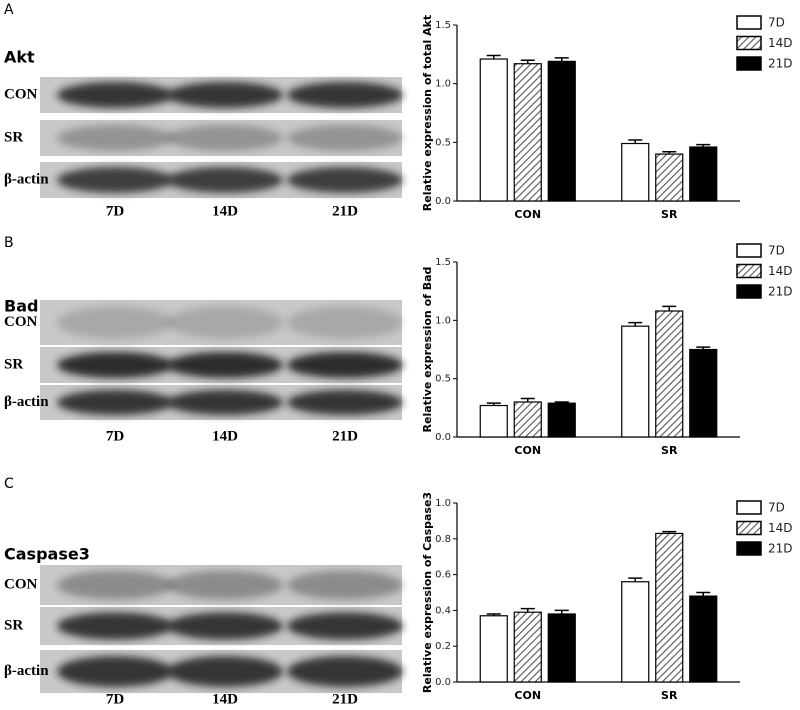 Image resolution: width=800 pixels, height=710 pixels. What do you see at coordinates (9, 484) in the screenshot?
I see `panel-letter: C` at bounding box center [9, 484].